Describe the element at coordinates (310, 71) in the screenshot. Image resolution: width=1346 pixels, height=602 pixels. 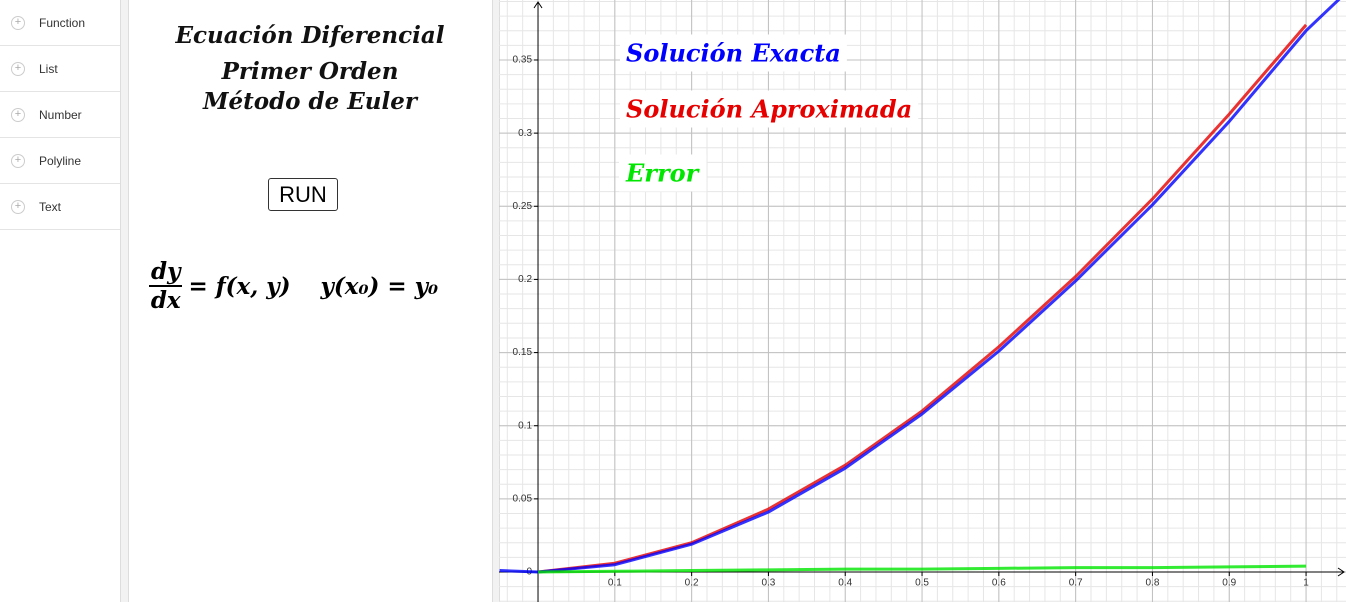
I see `title-line: Primer Orden` at that location.